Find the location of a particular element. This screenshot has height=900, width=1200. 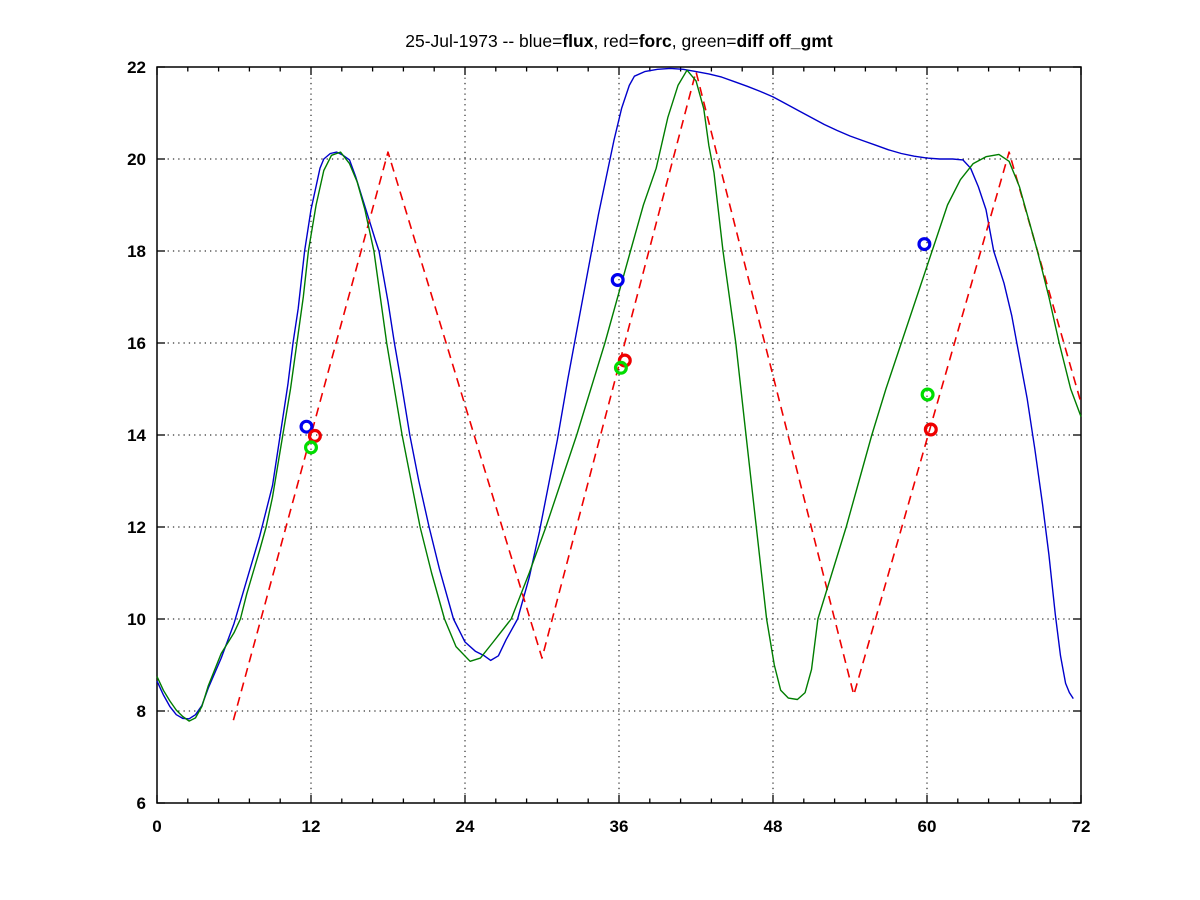

y-tick-label-16: 16 is located at coordinates (136, 343).